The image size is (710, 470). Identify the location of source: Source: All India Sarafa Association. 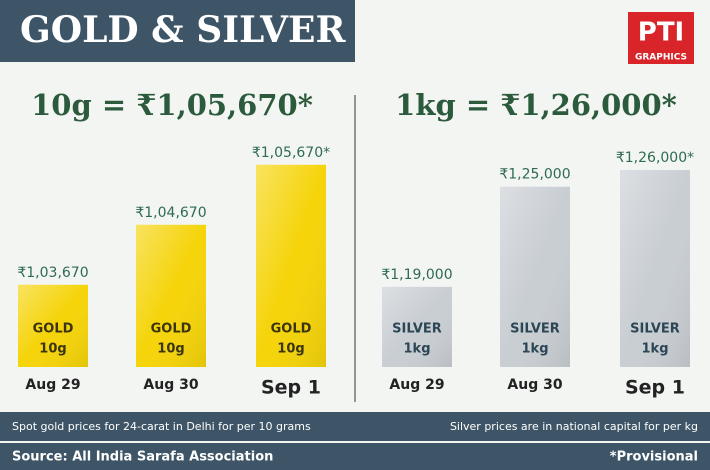
(142, 457).